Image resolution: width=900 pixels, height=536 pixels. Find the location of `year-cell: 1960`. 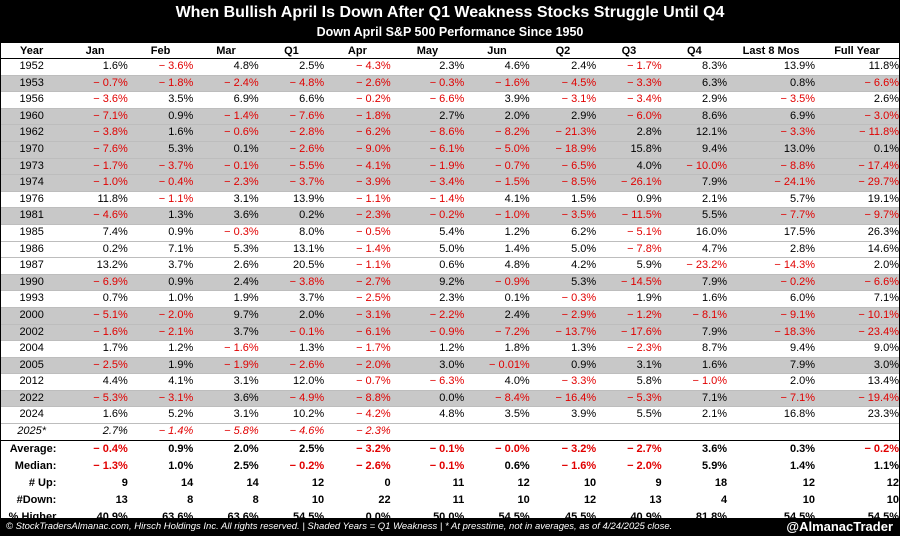

year-cell: 1960 is located at coordinates (31, 115).